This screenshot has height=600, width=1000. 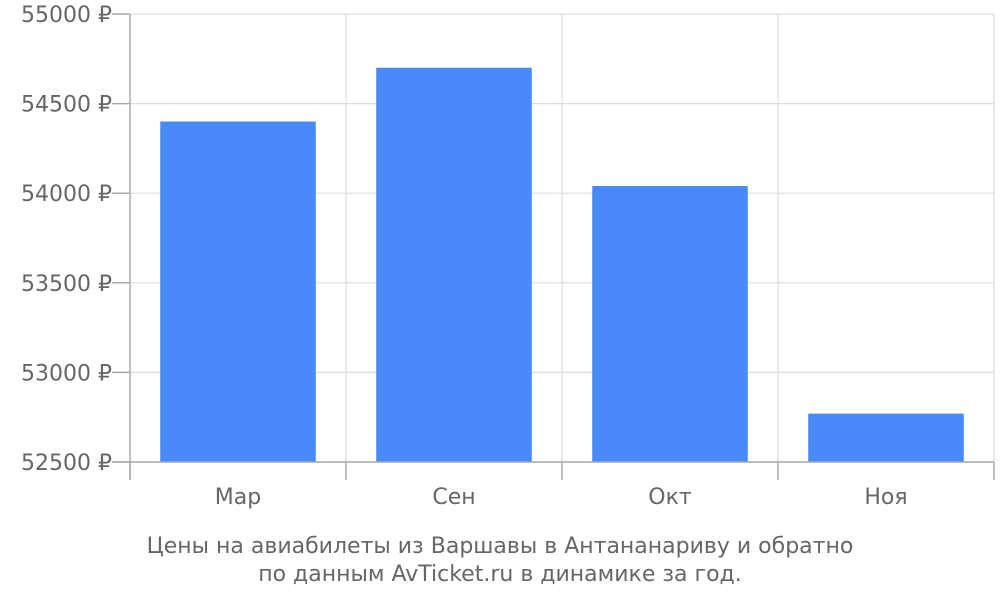 I want to click on x-tick-label: Мар, so click(x=238, y=497).